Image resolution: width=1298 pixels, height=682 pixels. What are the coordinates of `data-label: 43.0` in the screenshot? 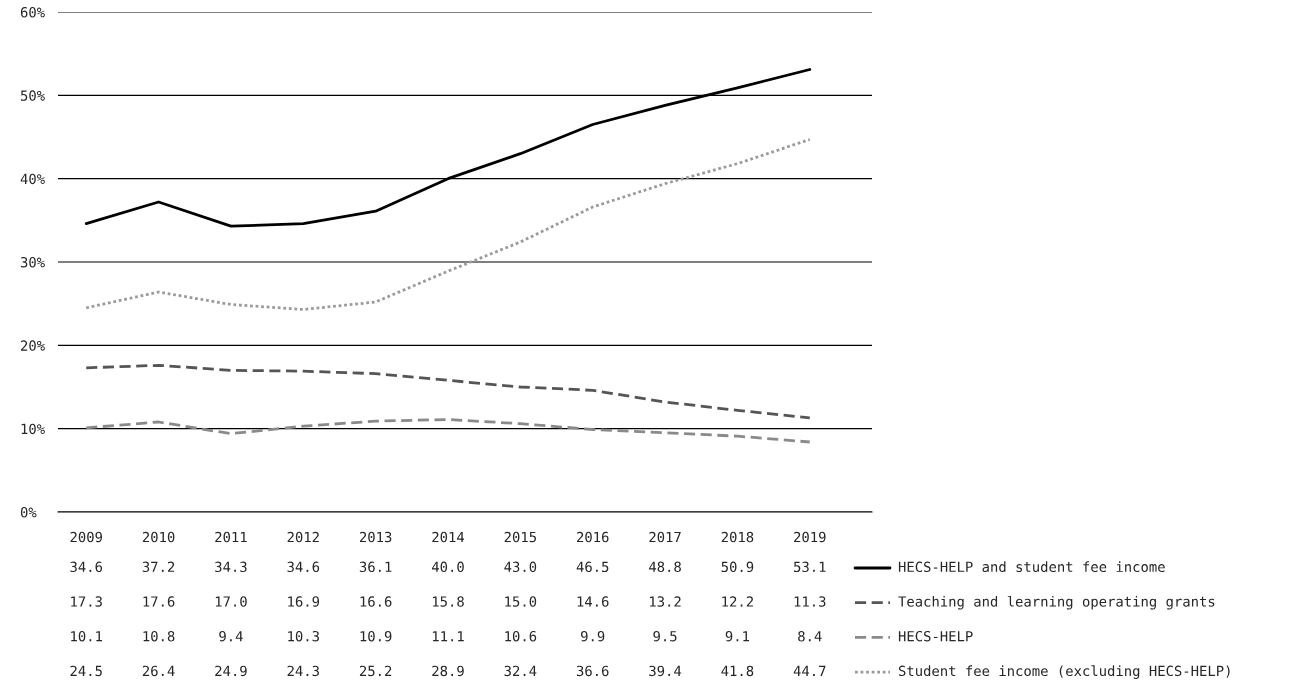 It's located at (520, 567).